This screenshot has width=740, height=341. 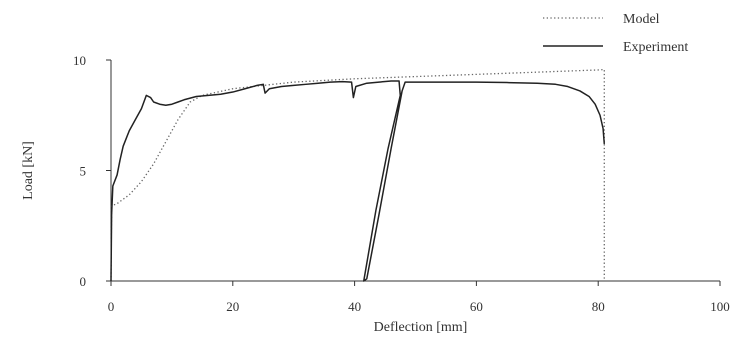 I want to click on x-tick-label: 20, so click(x=232, y=306).